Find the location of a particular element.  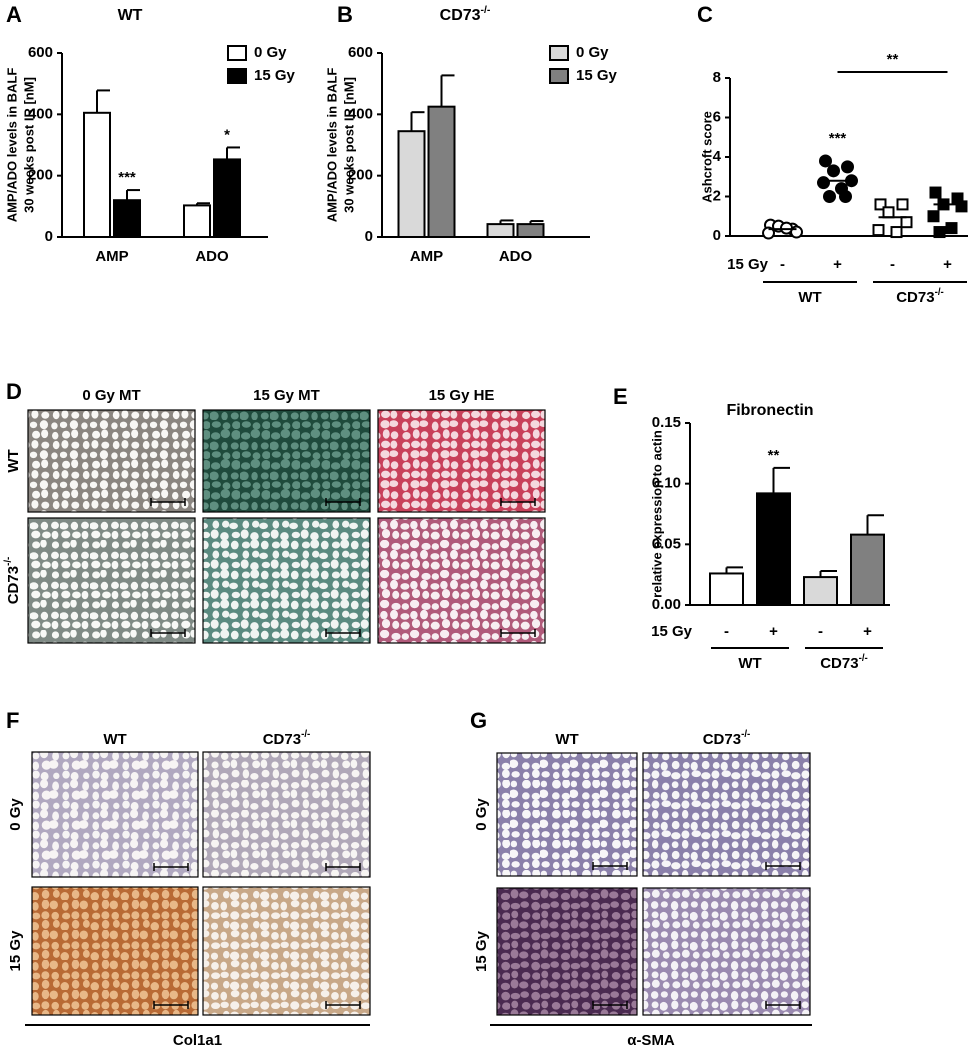

chart-title-main: CD73 is located at coordinates (460, 15).